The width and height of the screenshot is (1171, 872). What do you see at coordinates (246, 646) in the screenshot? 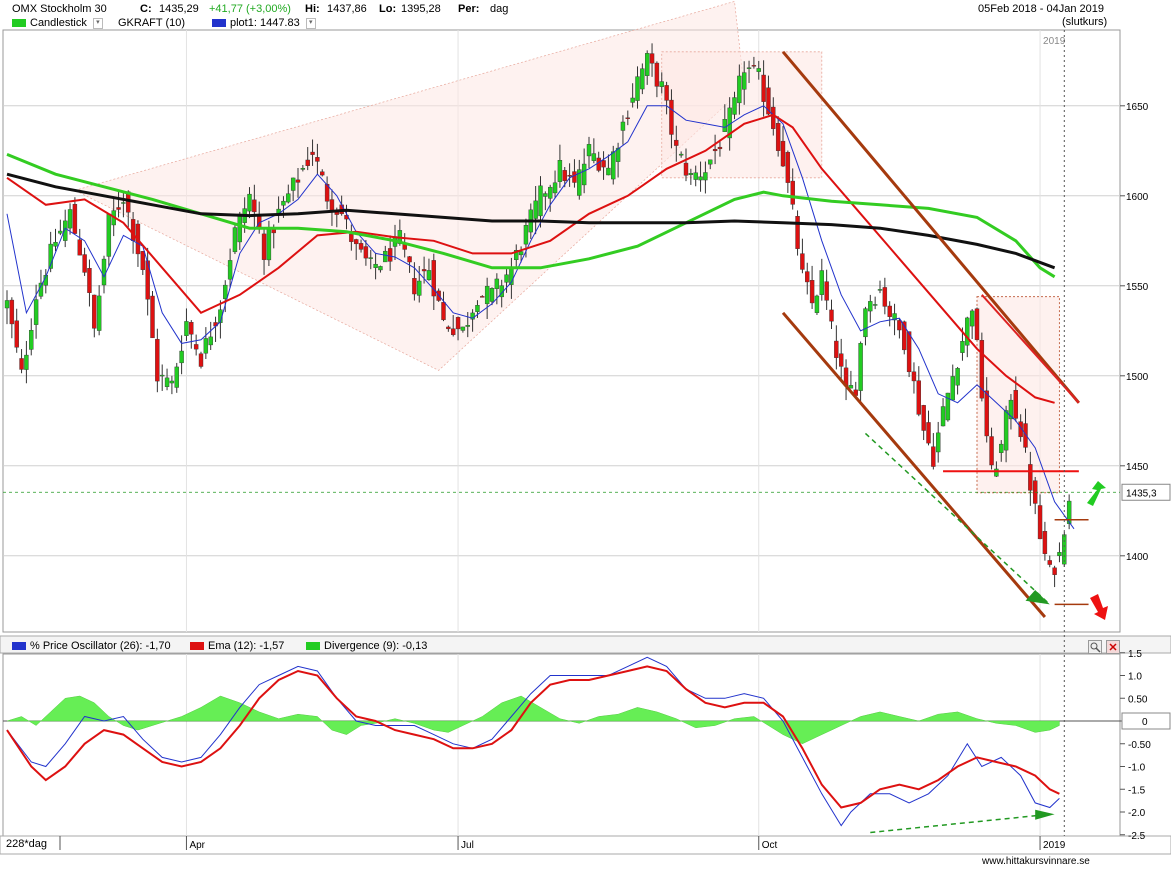
I see `legend-ema-label: Ema (12): -1,57` at bounding box center [246, 646].